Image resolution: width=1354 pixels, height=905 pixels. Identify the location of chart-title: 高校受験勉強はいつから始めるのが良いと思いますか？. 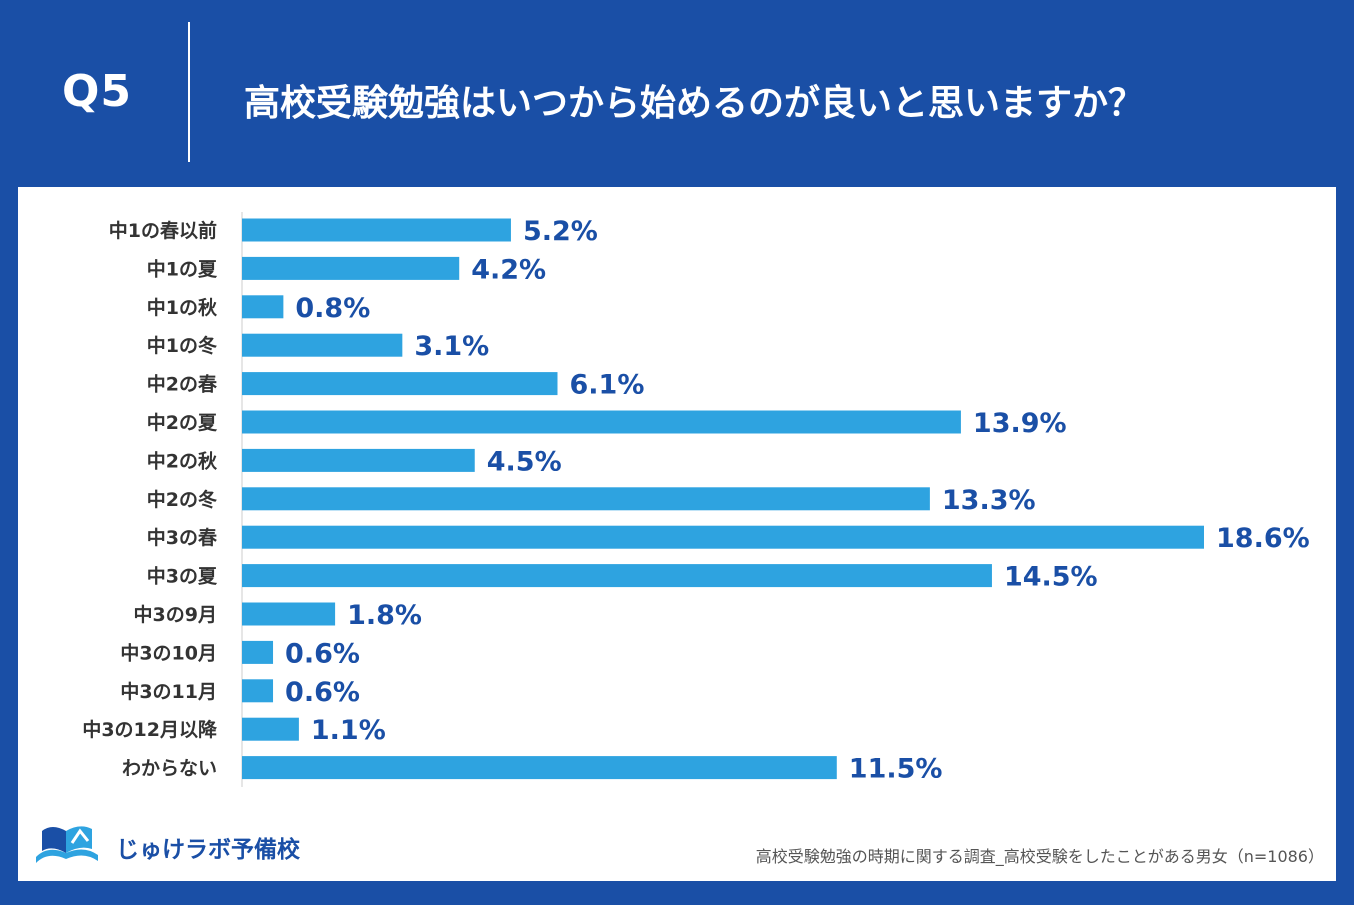
(694, 103).